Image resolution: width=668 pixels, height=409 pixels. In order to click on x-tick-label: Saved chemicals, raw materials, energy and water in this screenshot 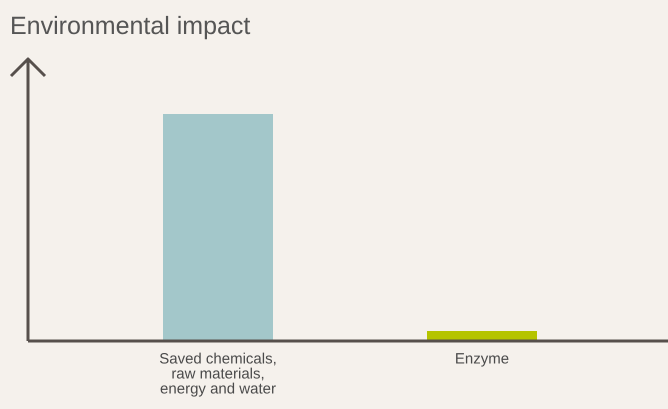, I will do `click(218, 374)`.